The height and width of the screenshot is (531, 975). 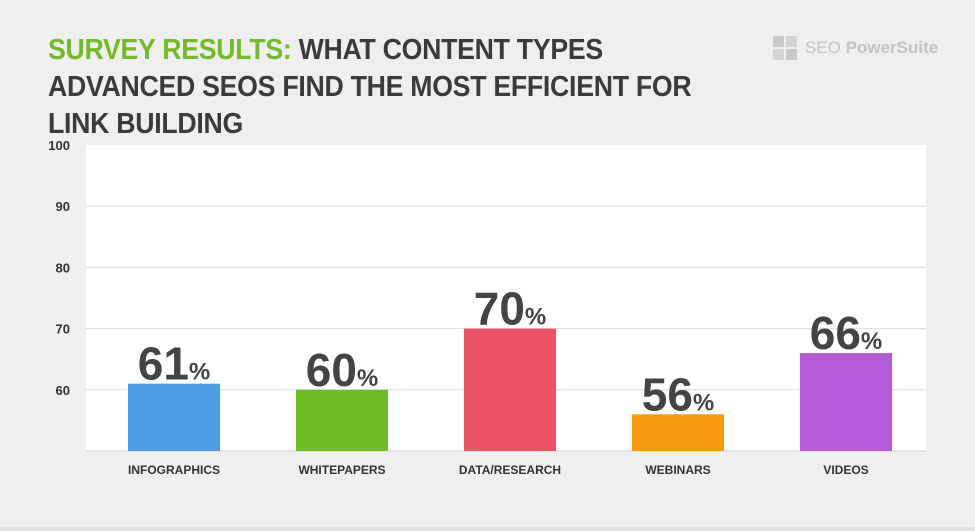 What do you see at coordinates (342, 370) in the screenshot?
I see `value-label: 60%` at bounding box center [342, 370].